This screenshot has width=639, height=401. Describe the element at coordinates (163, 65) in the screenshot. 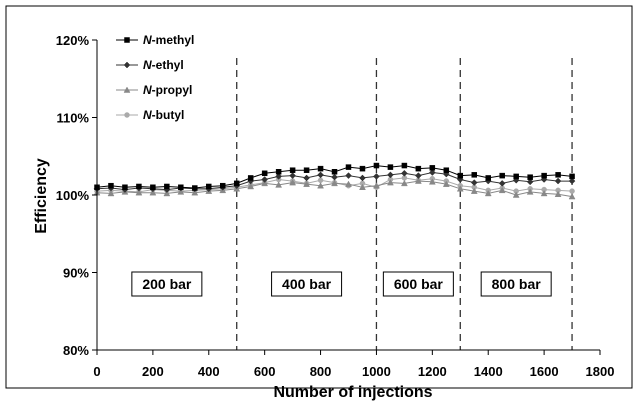

I see `legend-label: N-ethyl` at that location.